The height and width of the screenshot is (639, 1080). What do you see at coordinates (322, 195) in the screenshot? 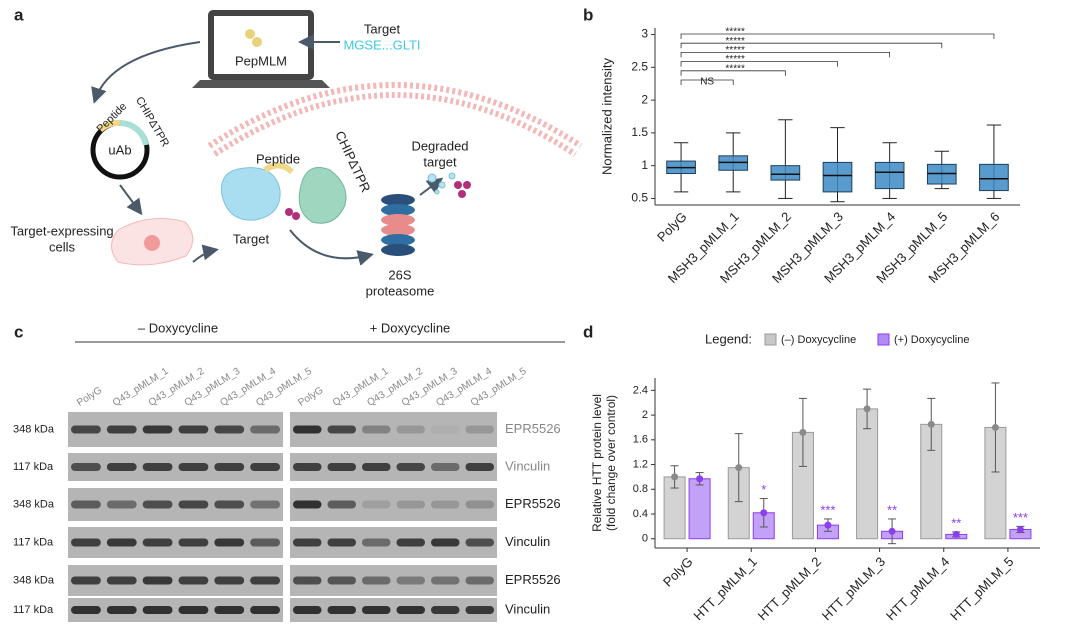
I see `chip-protein` at bounding box center [322, 195].